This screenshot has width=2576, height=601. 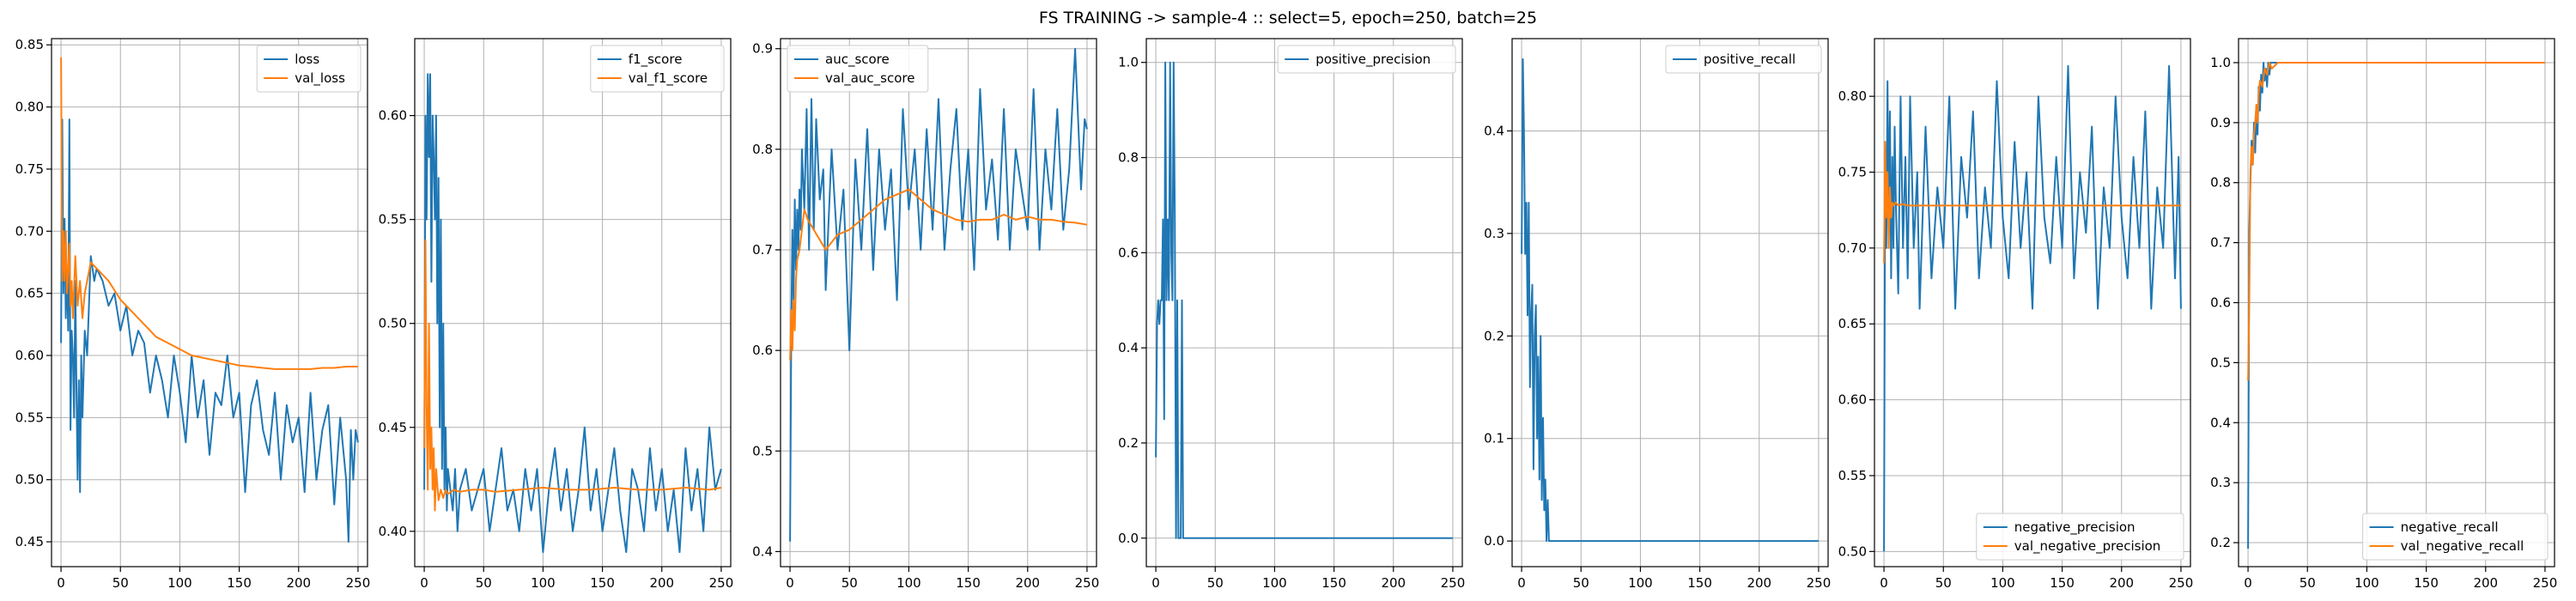 I want to click on legend-label: negative_recall, so click(x=2450, y=527).